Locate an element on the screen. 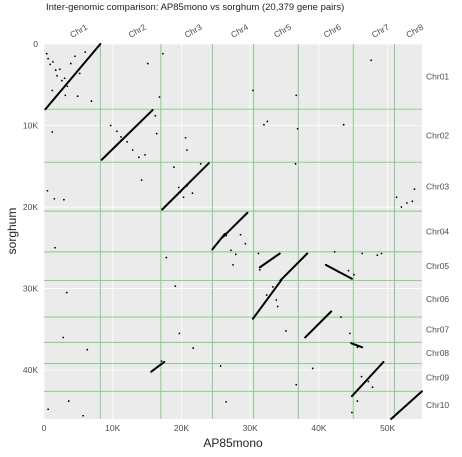 This screenshot has width=462, height=457. x-chromosome-labels: Chr1 Chr2 Chr3 Chr4 Chr5 Chr6 Chr7 Chr8 is located at coordinates (246, 31).